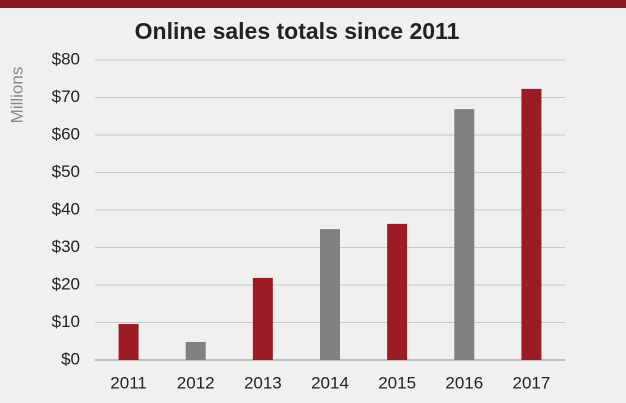  Describe the element at coordinates (297, 31) in the screenshot. I see `chart-title: Online sales totals since 2011` at that location.